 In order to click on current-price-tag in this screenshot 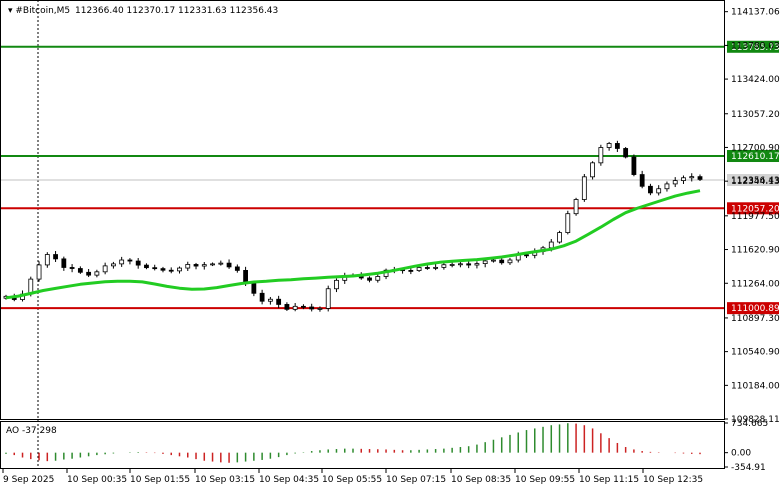, I will do `click(753, 179)`.